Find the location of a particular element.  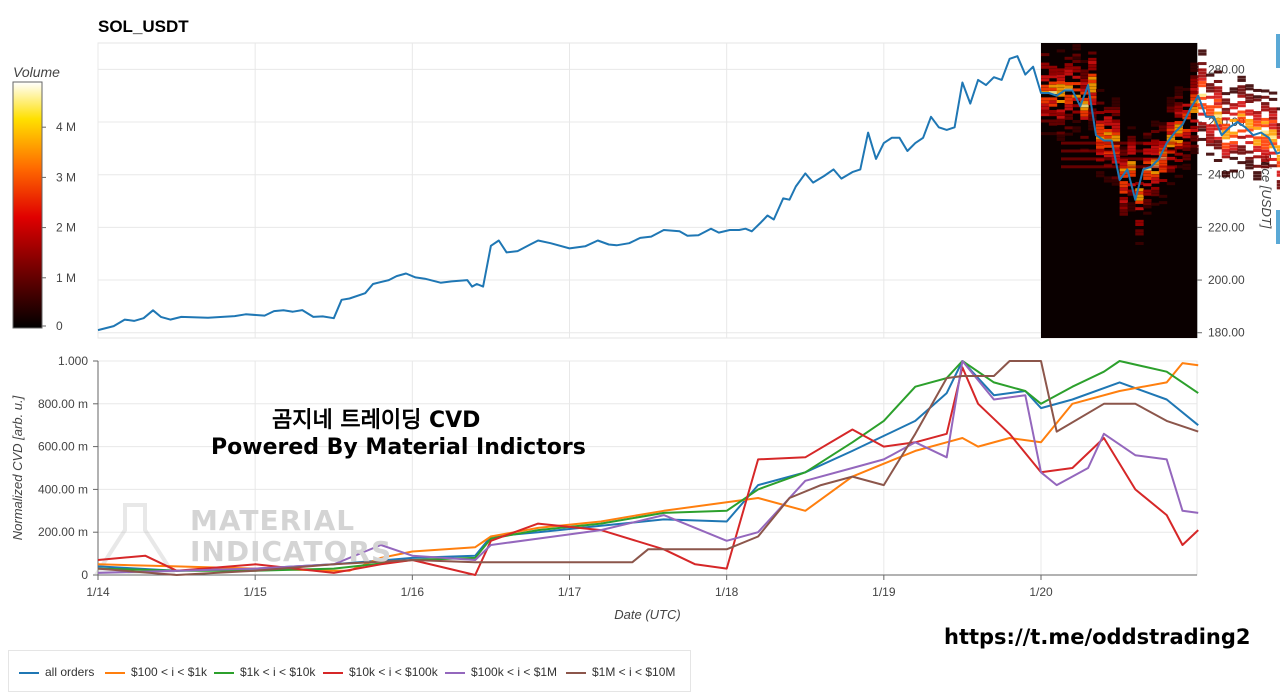

toolbar-tab-bottom is located at coordinates (1278, 227).